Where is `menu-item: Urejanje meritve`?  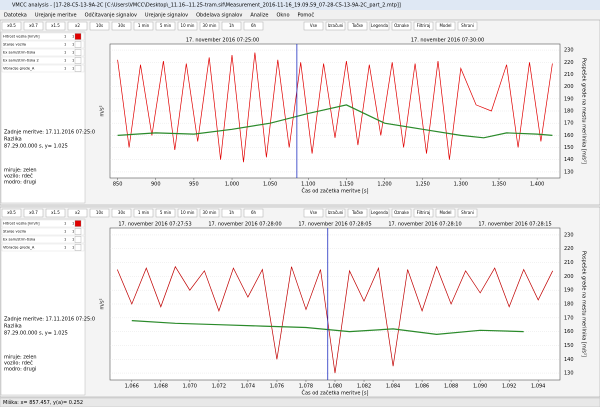
menu-item: Urejanje meritve is located at coordinates (56, 16).